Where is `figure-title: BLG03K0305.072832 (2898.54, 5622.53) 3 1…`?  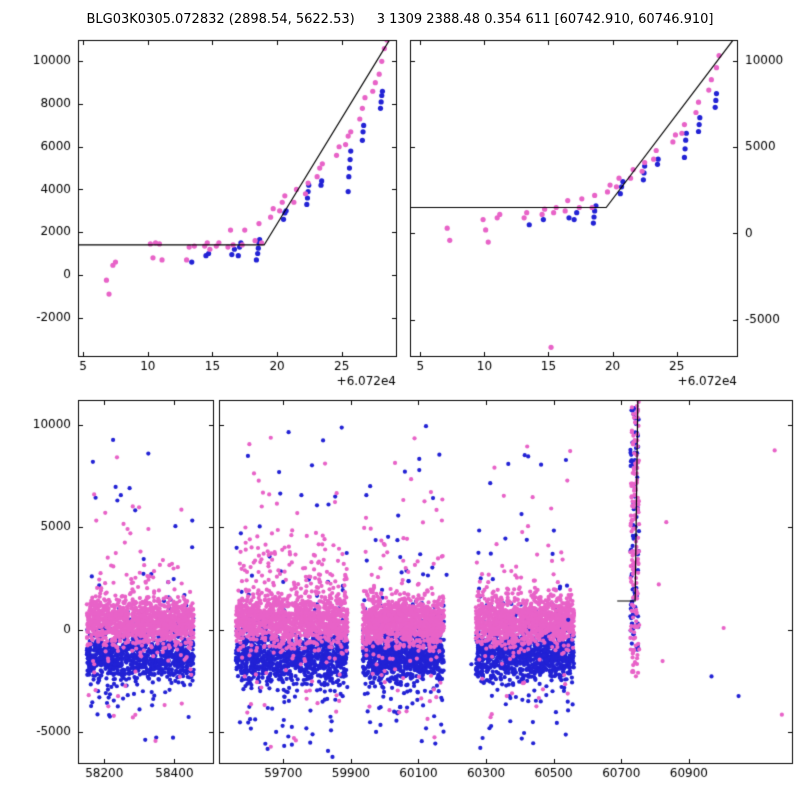
figure-title: BLG03K0305.072832 (2898.54, 5622.53) 3 1… is located at coordinates (400, 19).